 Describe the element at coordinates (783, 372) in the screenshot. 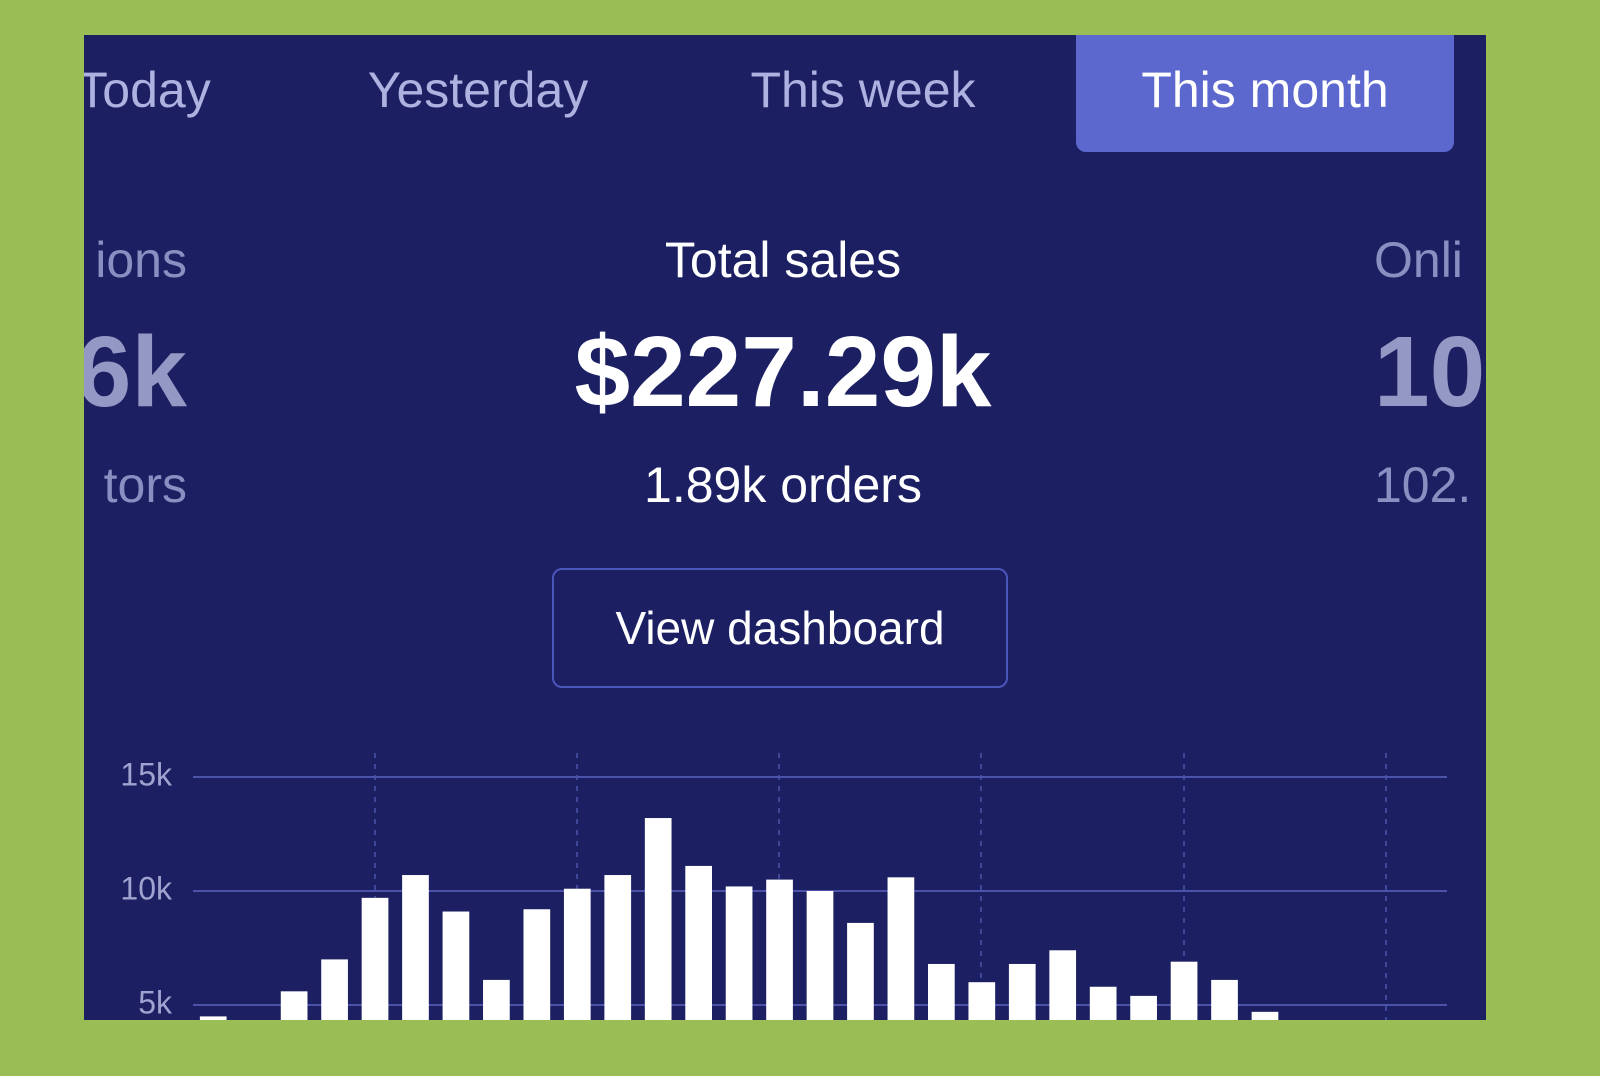

I see `stat-value: $227.29k` at that location.